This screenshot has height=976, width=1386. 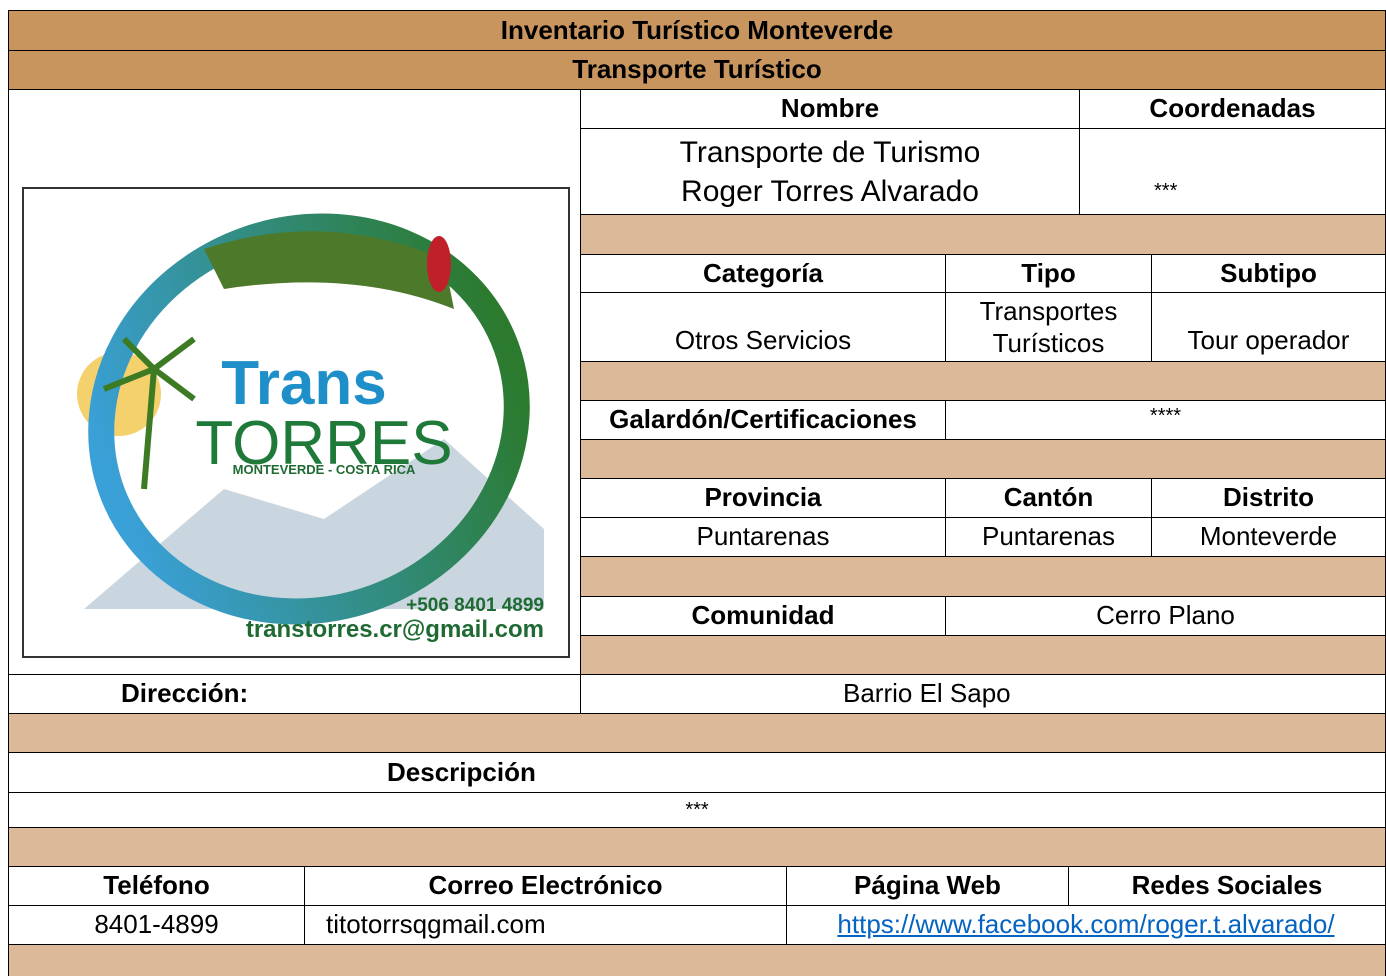 I want to click on logo-email: transtorres.cr@gmail.com, so click(x=395, y=629).